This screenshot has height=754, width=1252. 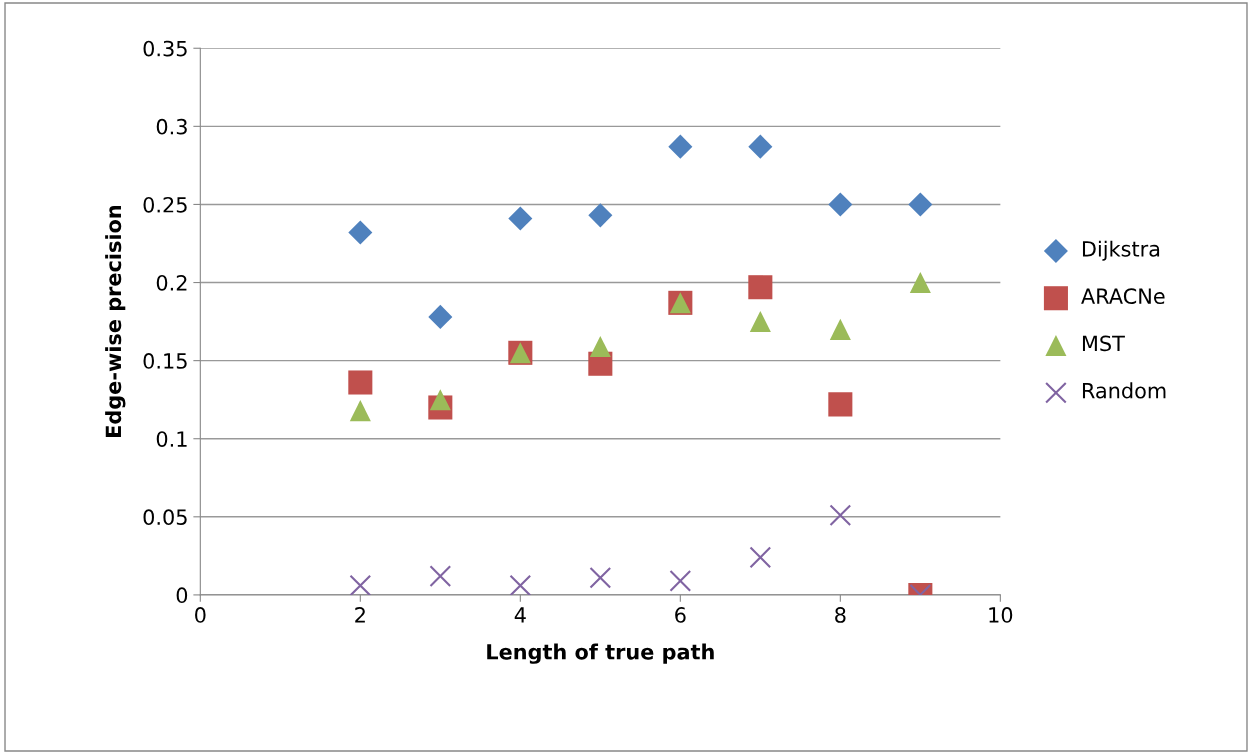 What do you see at coordinates (1121, 250) in the screenshot?
I see `legend-label: Dijkstra` at bounding box center [1121, 250].